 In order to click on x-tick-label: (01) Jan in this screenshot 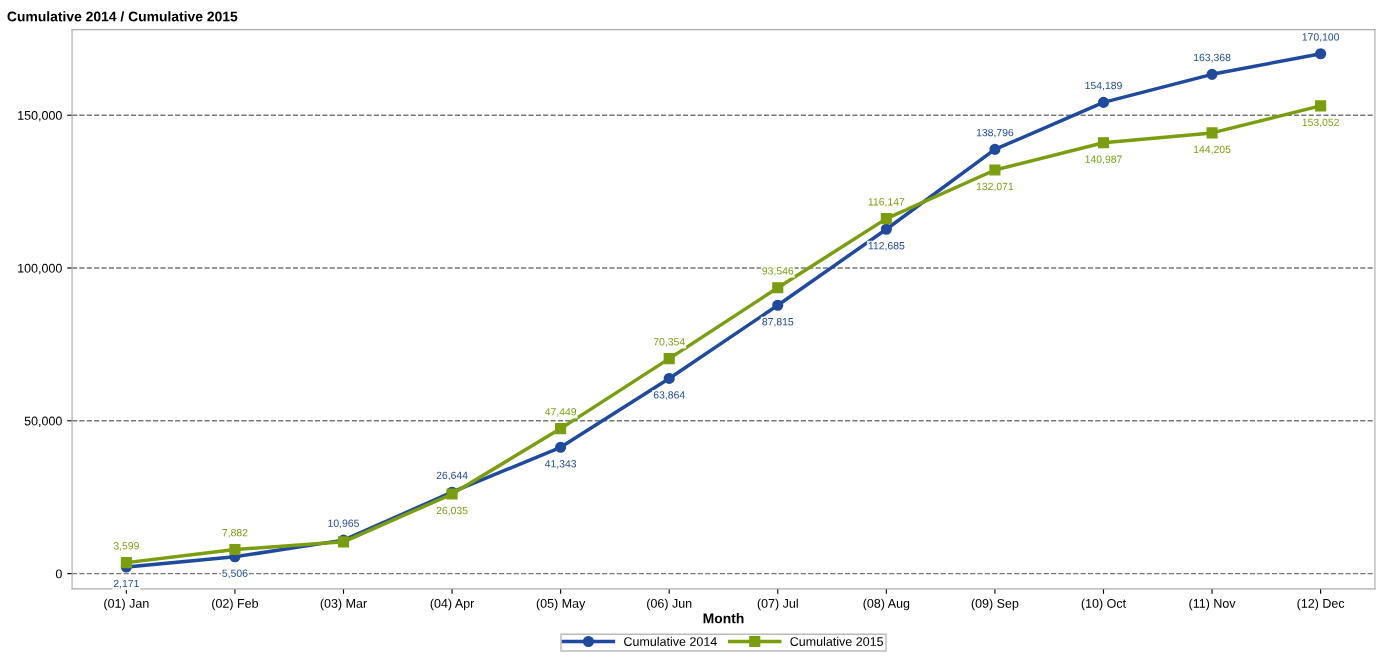, I will do `click(126, 604)`.